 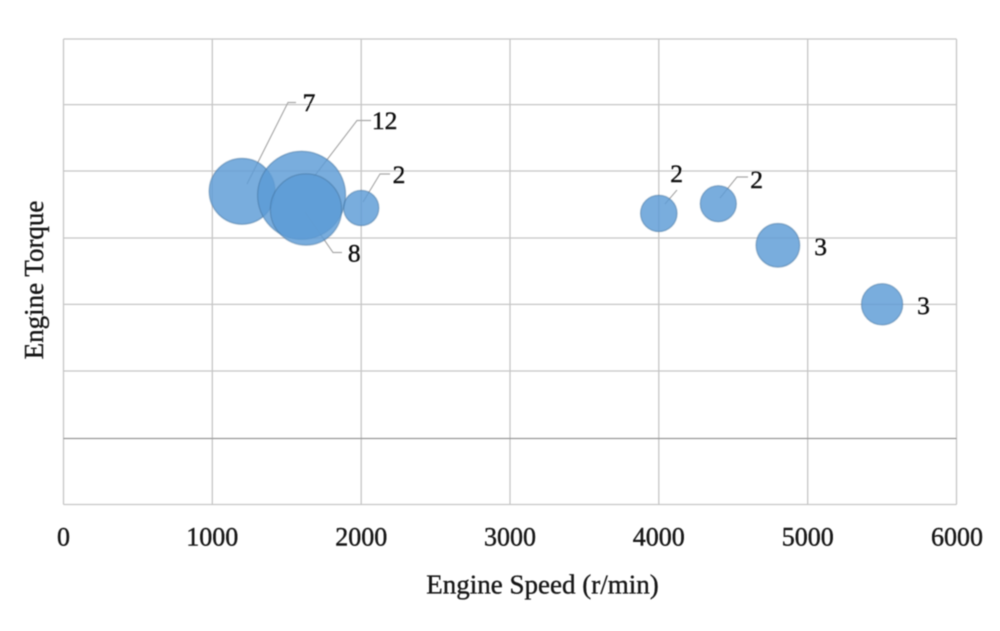 What do you see at coordinates (361, 537) in the screenshot?
I see `svg-text: 2000` at bounding box center [361, 537].